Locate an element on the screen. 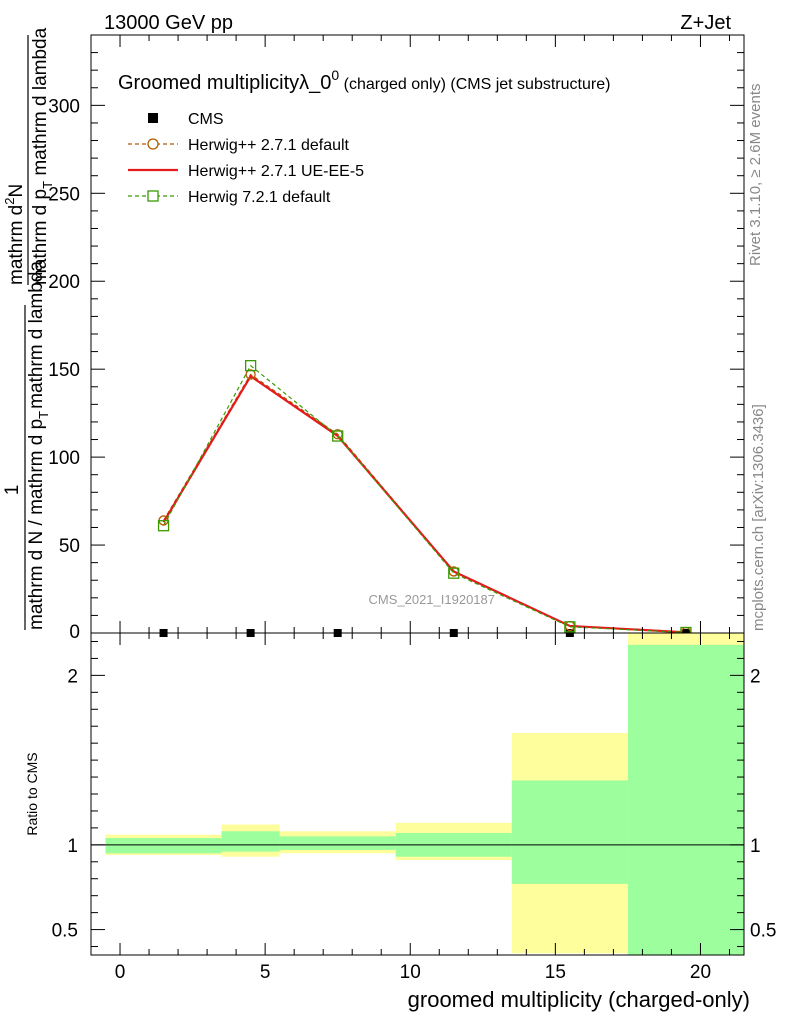 Image resolution: width=786 pixels, height=1024 pixels. legend-label-0: CMS is located at coordinates (206, 119).